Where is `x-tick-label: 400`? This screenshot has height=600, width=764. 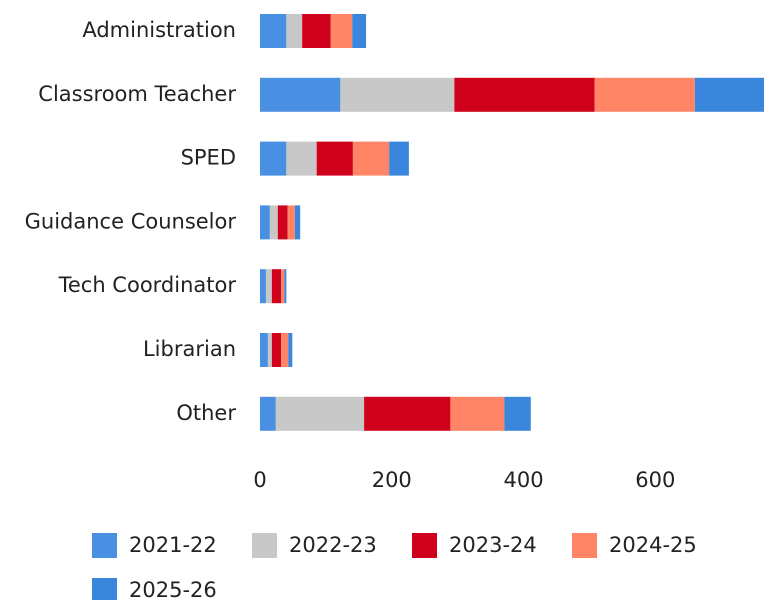 x-tick-label: 400 is located at coordinates (523, 480).